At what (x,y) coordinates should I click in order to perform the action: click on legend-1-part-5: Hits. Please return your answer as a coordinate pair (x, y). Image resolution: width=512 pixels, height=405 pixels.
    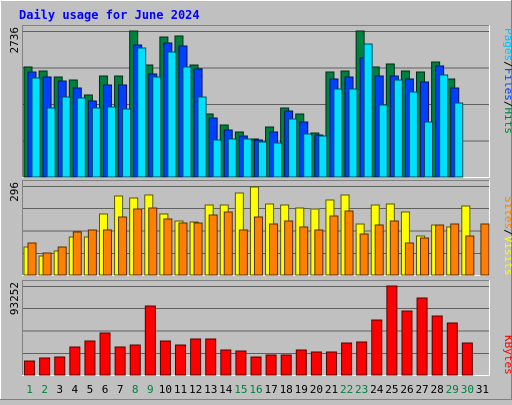
    Looking at the image, I should click on (507, 121).